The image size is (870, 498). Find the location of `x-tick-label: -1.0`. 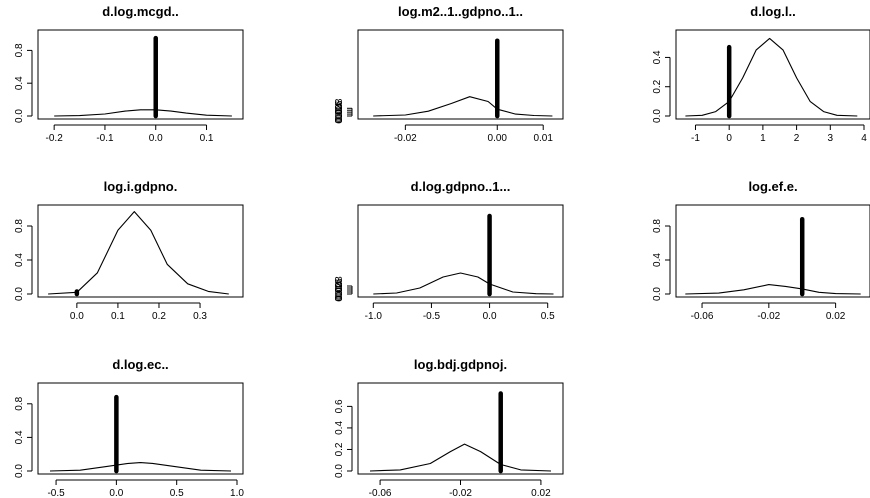

x-tick-label: -1.0 is located at coordinates (374, 316).